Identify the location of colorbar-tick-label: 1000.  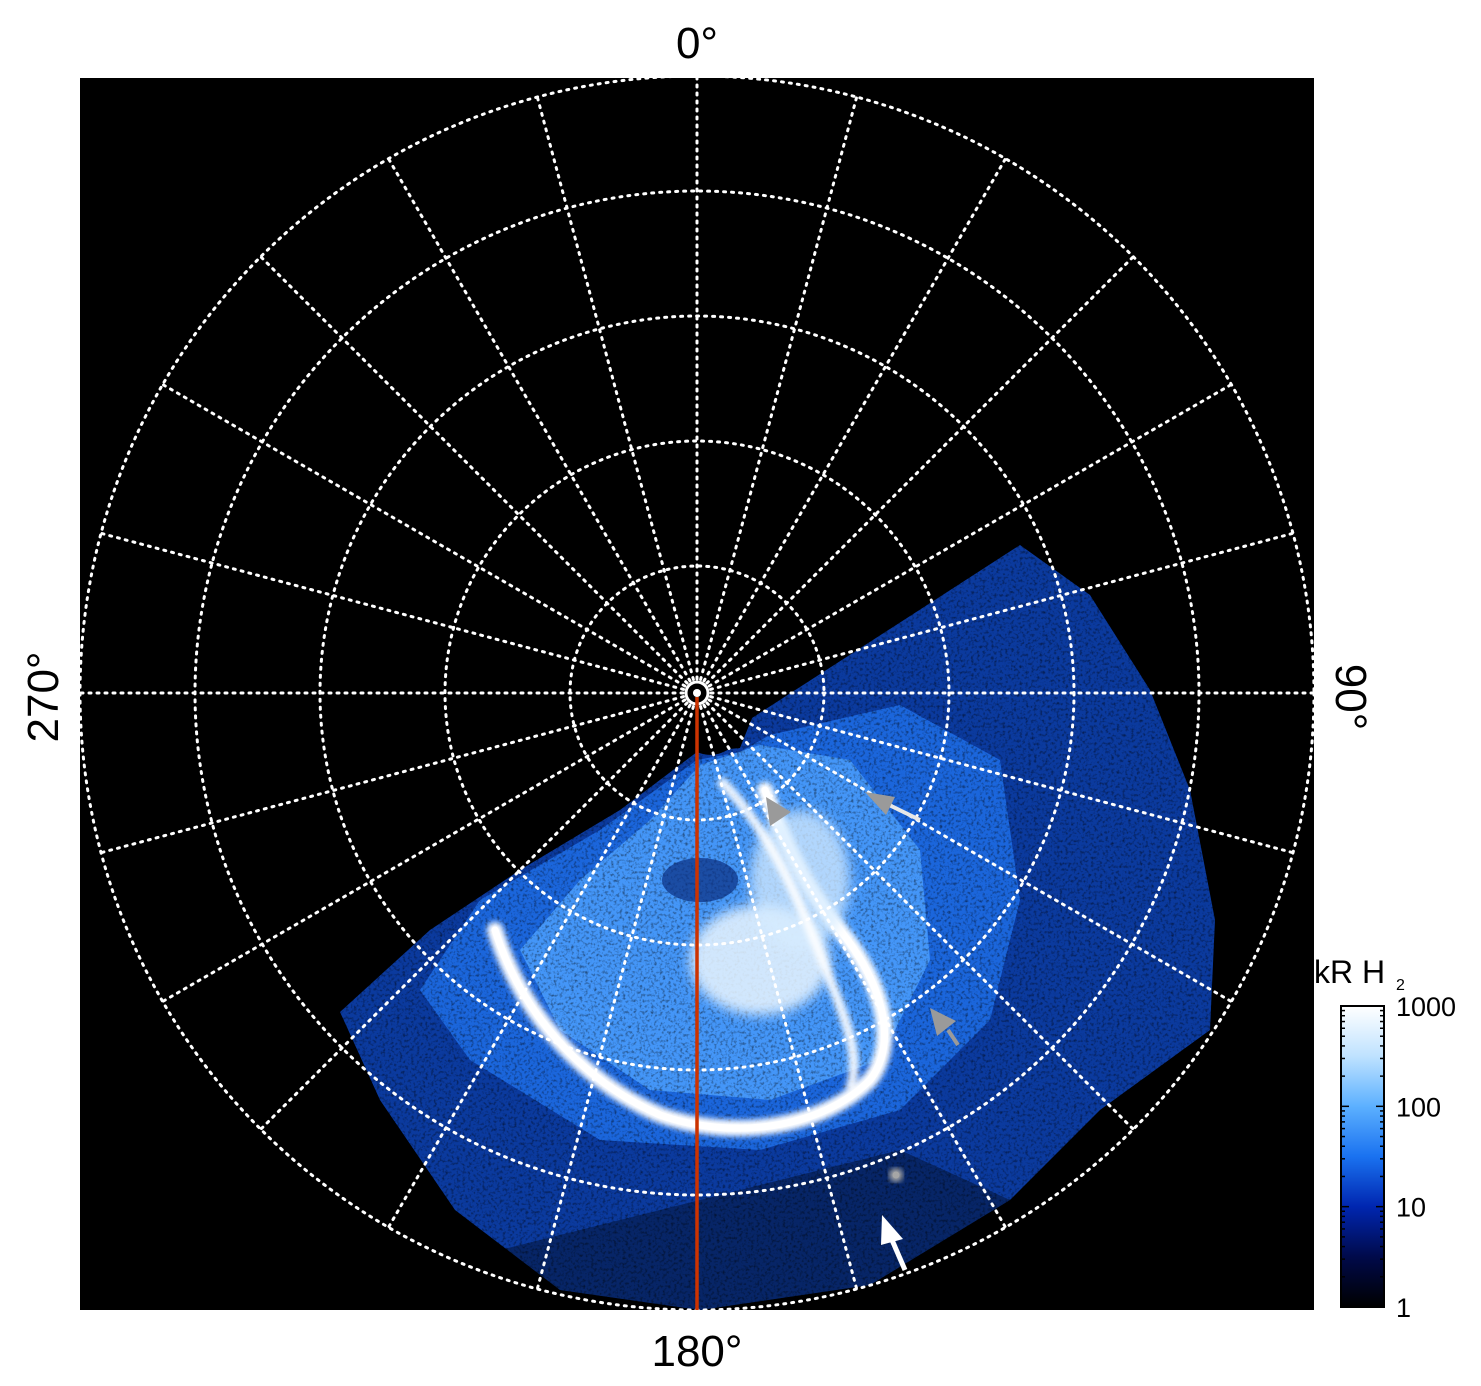
(1426, 1007).